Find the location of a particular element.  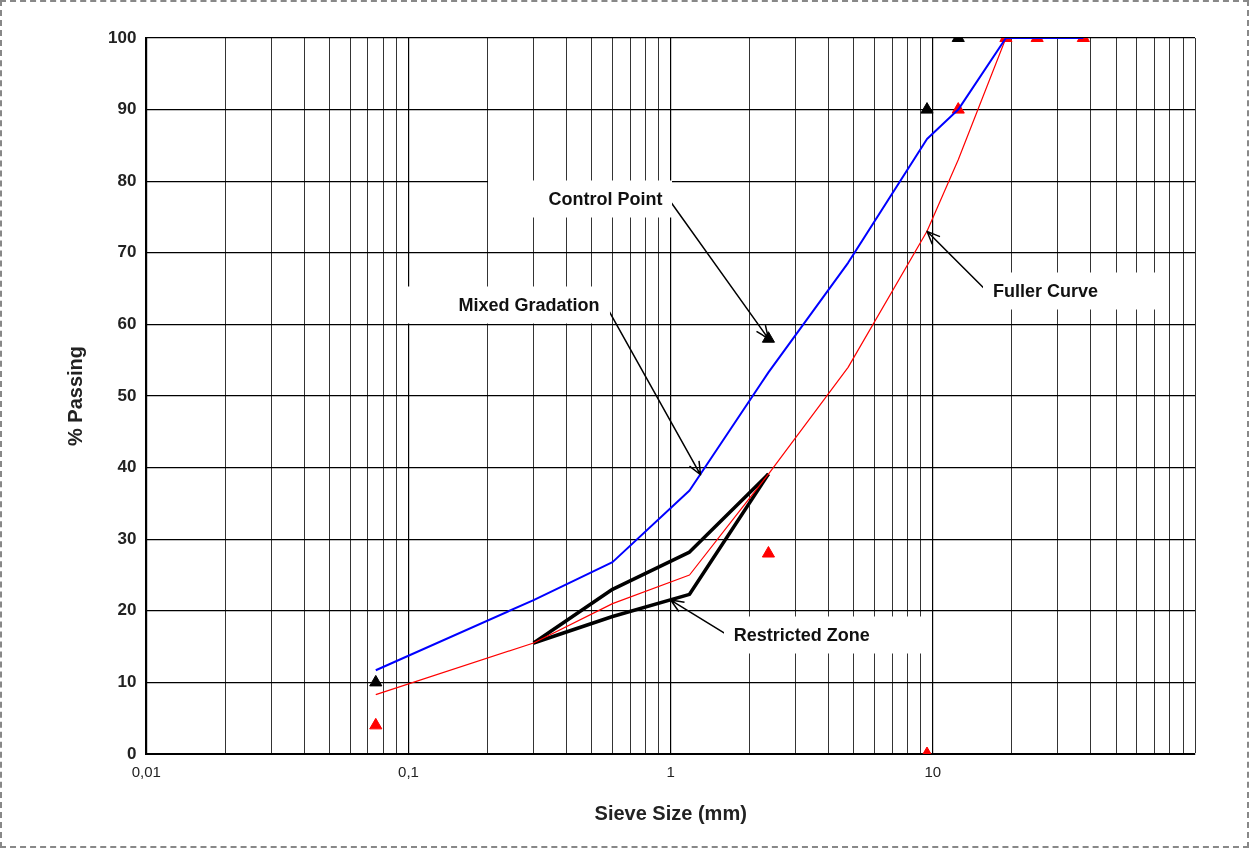

x-tick-label: 10 is located at coordinates (933, 772).